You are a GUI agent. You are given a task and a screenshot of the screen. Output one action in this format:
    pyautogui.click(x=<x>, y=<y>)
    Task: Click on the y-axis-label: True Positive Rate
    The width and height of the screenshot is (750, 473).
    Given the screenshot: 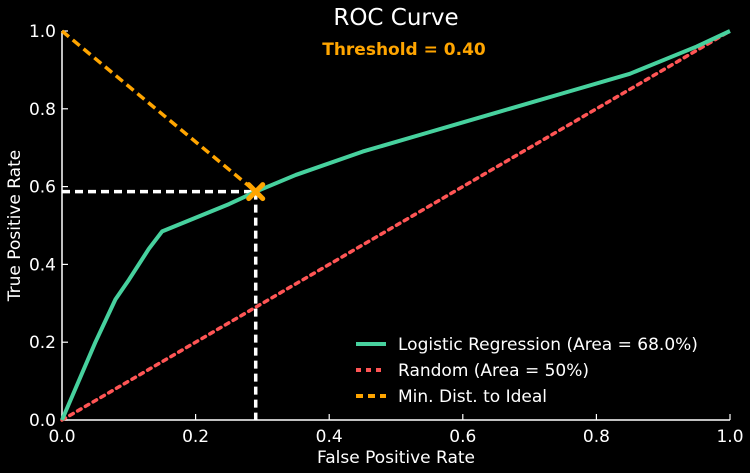 What is the action you would take?
    pyautogui.click(x=15, y=226)
    